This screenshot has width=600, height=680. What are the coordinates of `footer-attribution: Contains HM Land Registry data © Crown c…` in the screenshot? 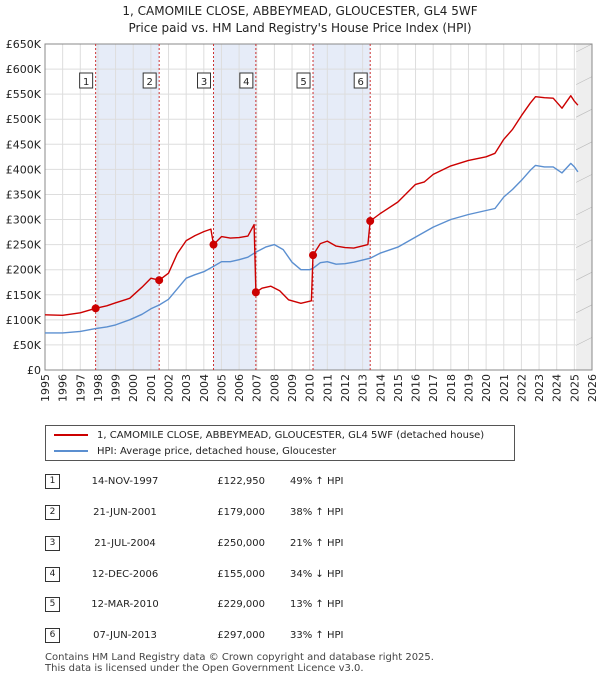 It's located at (239, 663).